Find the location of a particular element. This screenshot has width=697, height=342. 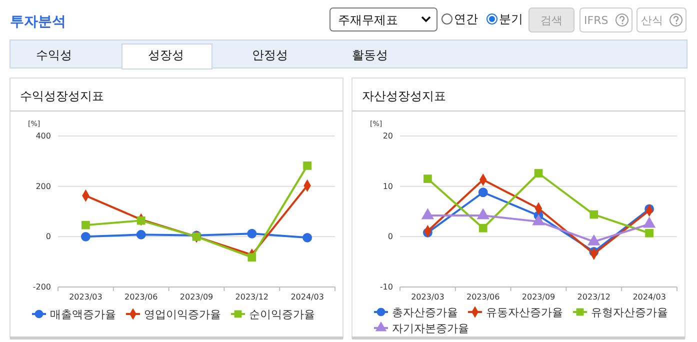

text: 활동성 is located at coordinates (370, 55).